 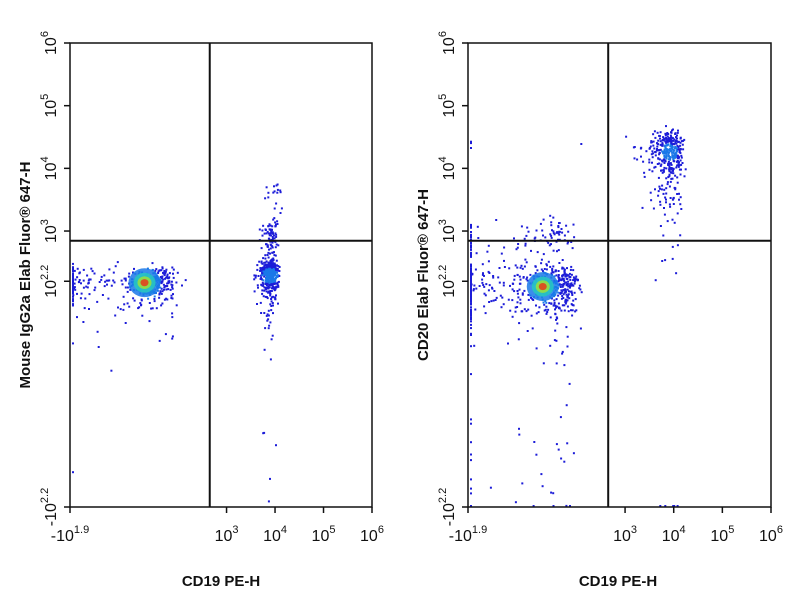 I want to click on y-tick-label: 10⁶, so click(x=49, y=43).